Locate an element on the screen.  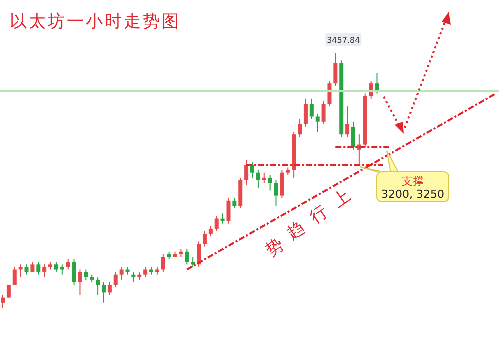
chart-title: 以太坊一小时走势图 is located at coordinates (95, 22).